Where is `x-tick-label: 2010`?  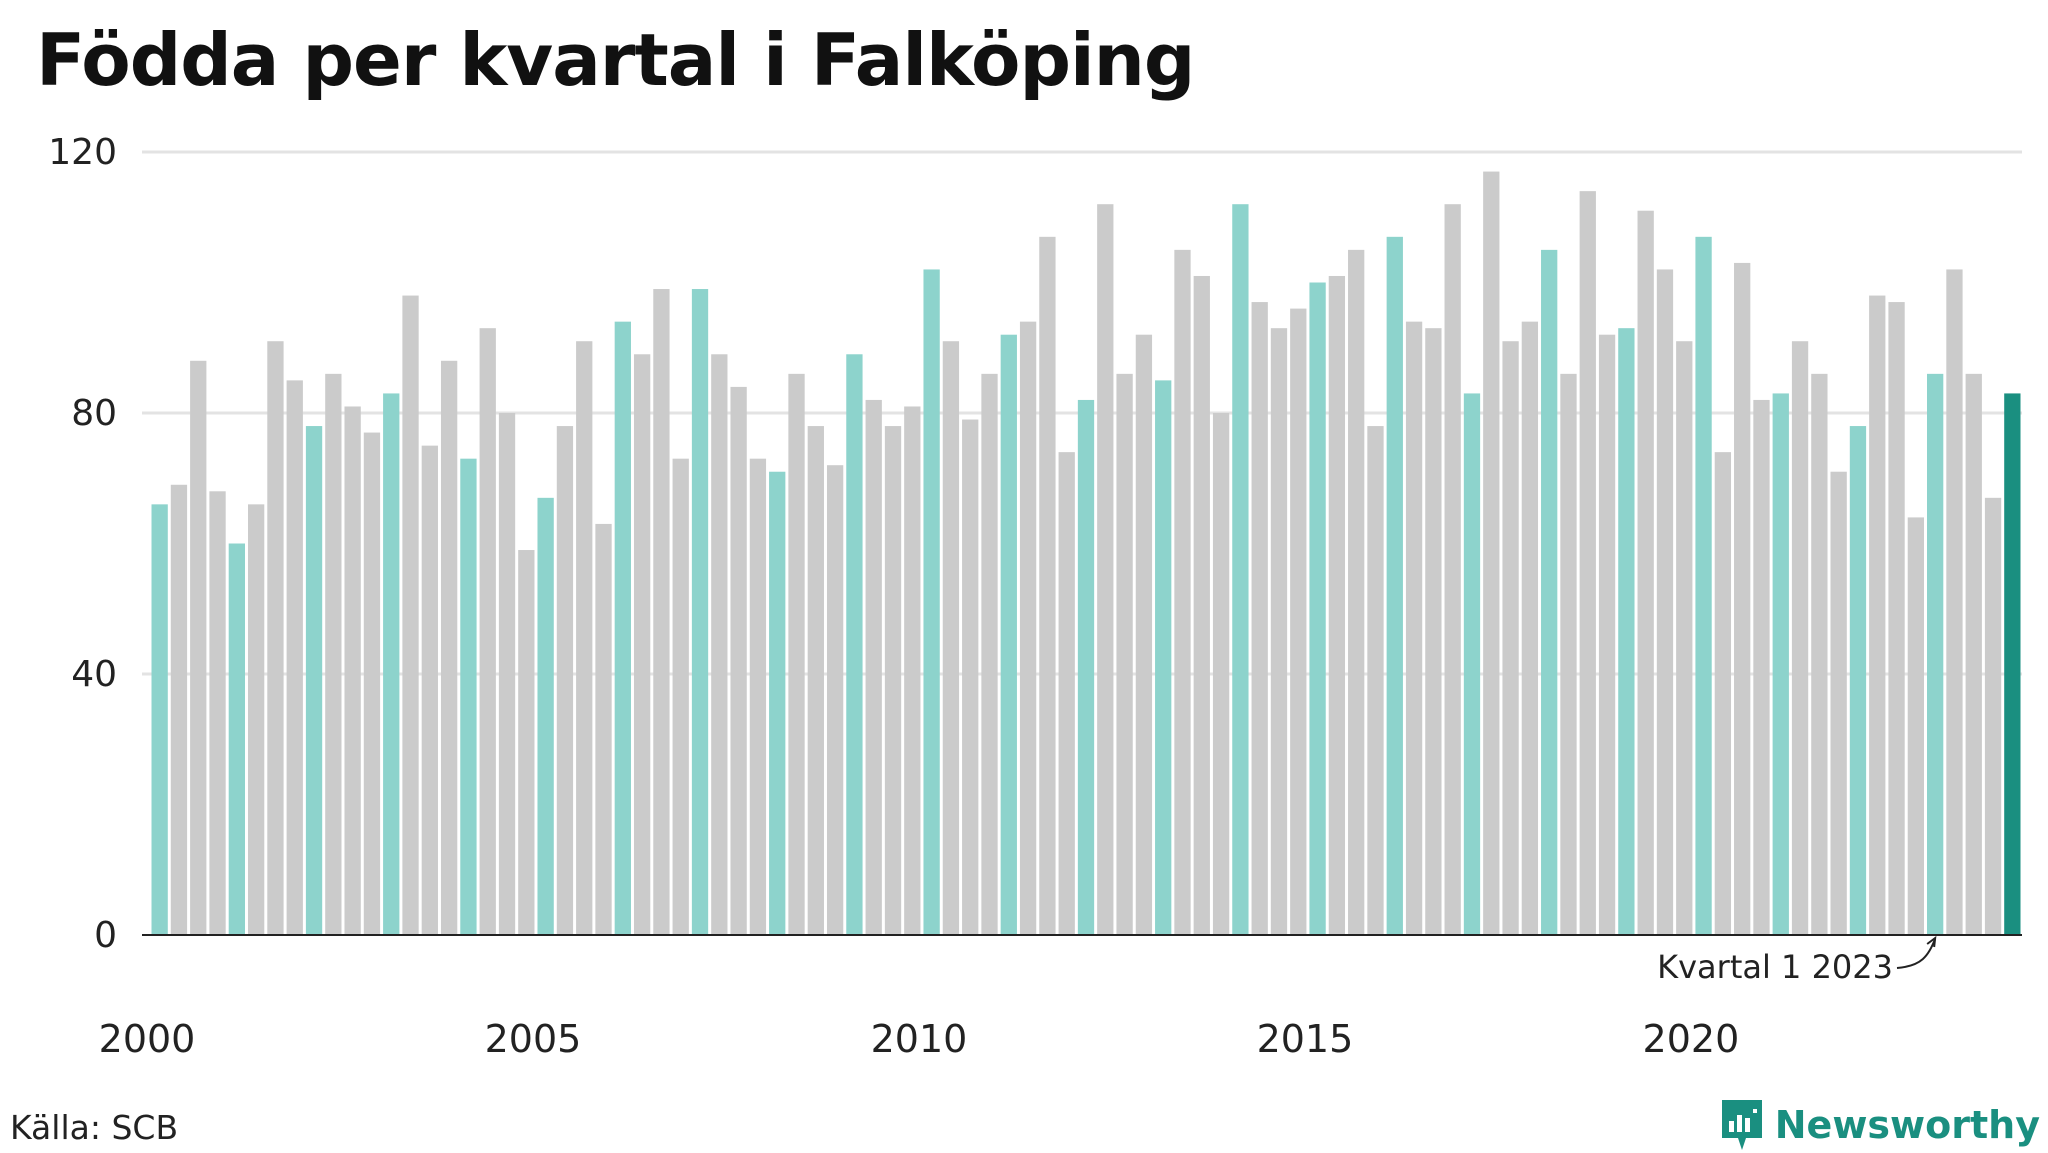 x-tick-label: 2010 is located at coordinates (919, 1039).